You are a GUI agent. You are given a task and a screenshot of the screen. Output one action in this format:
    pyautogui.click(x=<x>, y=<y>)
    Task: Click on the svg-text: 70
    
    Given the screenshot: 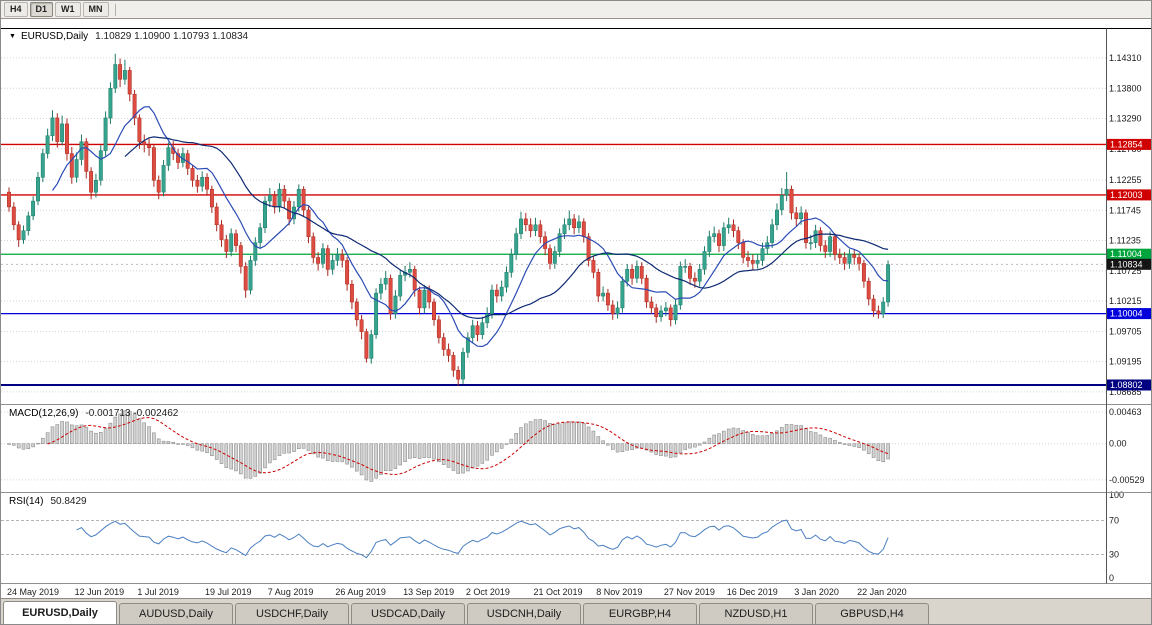 What is the action you would take?
    pyautogui.click(x=1114, y=521)
    